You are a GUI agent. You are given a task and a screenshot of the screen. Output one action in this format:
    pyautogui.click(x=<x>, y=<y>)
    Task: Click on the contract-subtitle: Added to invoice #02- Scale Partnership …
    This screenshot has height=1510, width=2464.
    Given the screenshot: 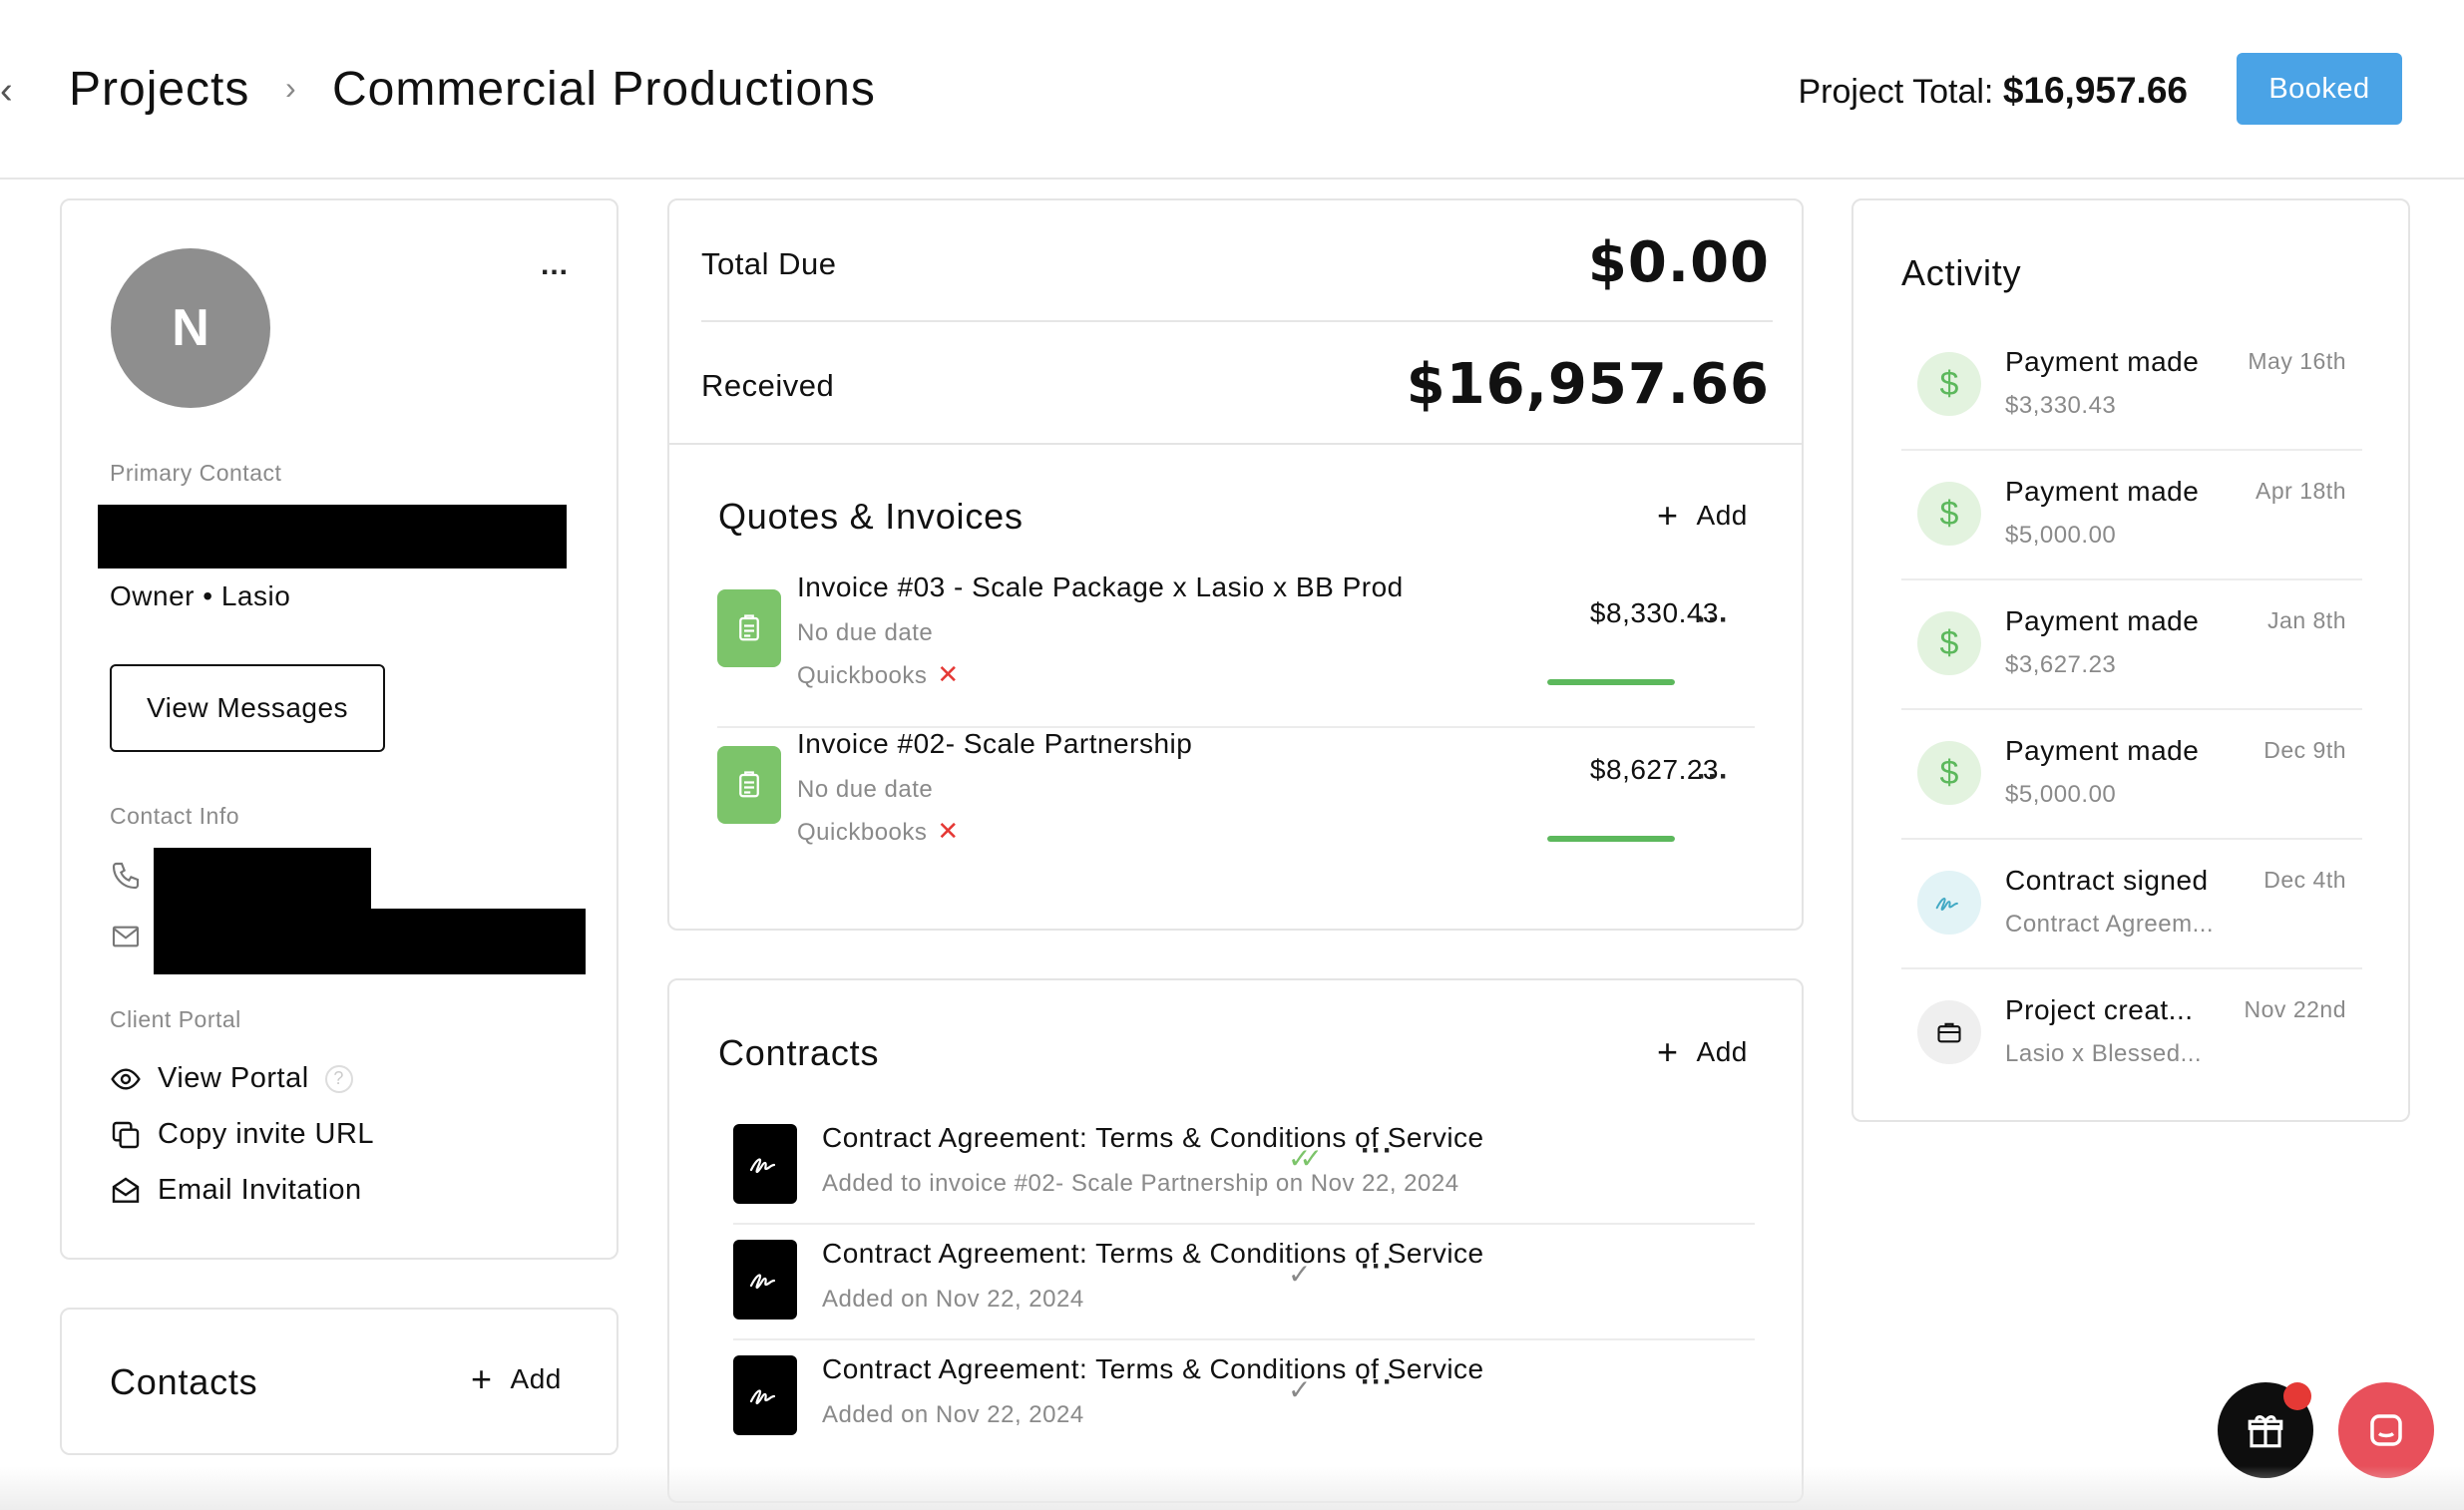 What is the action you would take?
    pyautogui.click(x=1140, y=1184)
    